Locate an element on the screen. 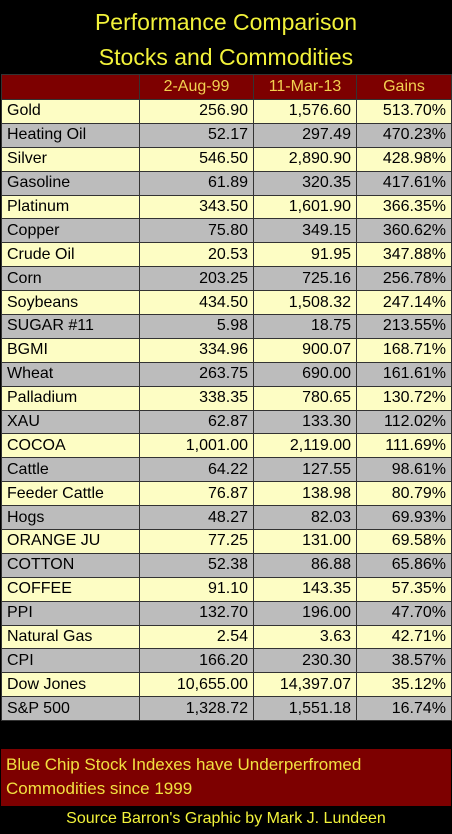  table-row: ORANGE JU 77.25 131.00 69.58% is located at coordinates (226, 541).